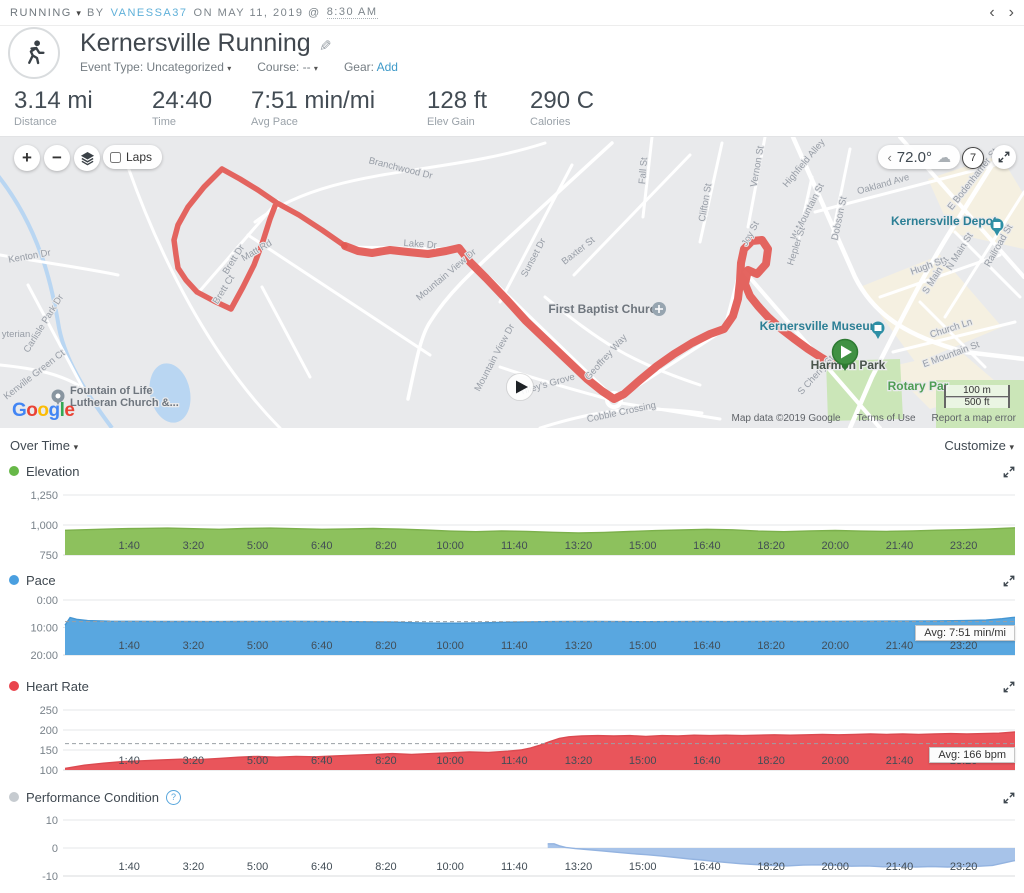  Describe the element at coordinates (964, 546) in the screenshot. I see `svg-text: 23:20` at that location.